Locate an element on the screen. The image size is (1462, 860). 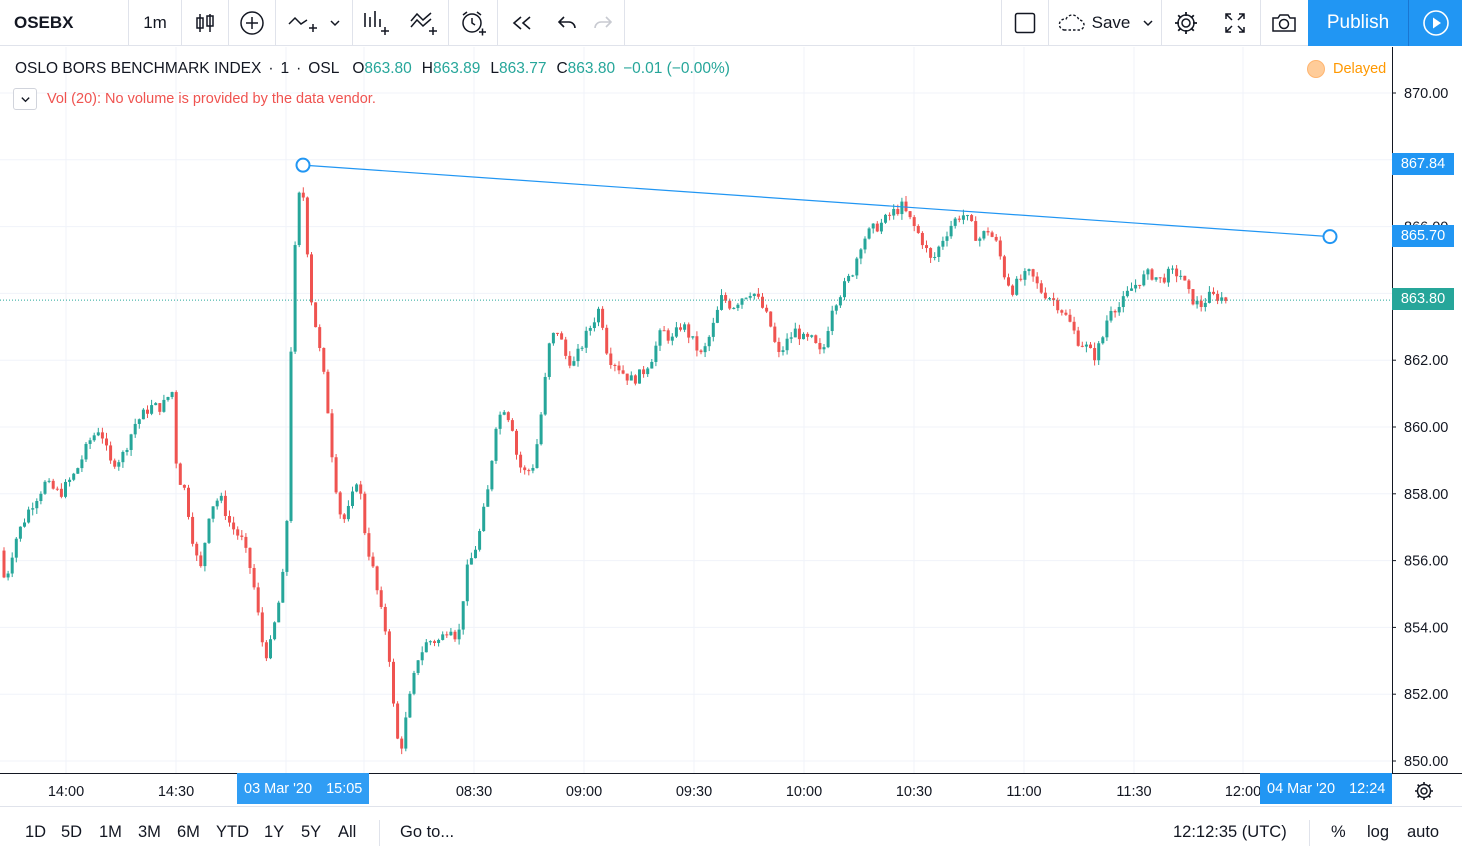
indicator-templates-icon is located at coordinates (423, 23).